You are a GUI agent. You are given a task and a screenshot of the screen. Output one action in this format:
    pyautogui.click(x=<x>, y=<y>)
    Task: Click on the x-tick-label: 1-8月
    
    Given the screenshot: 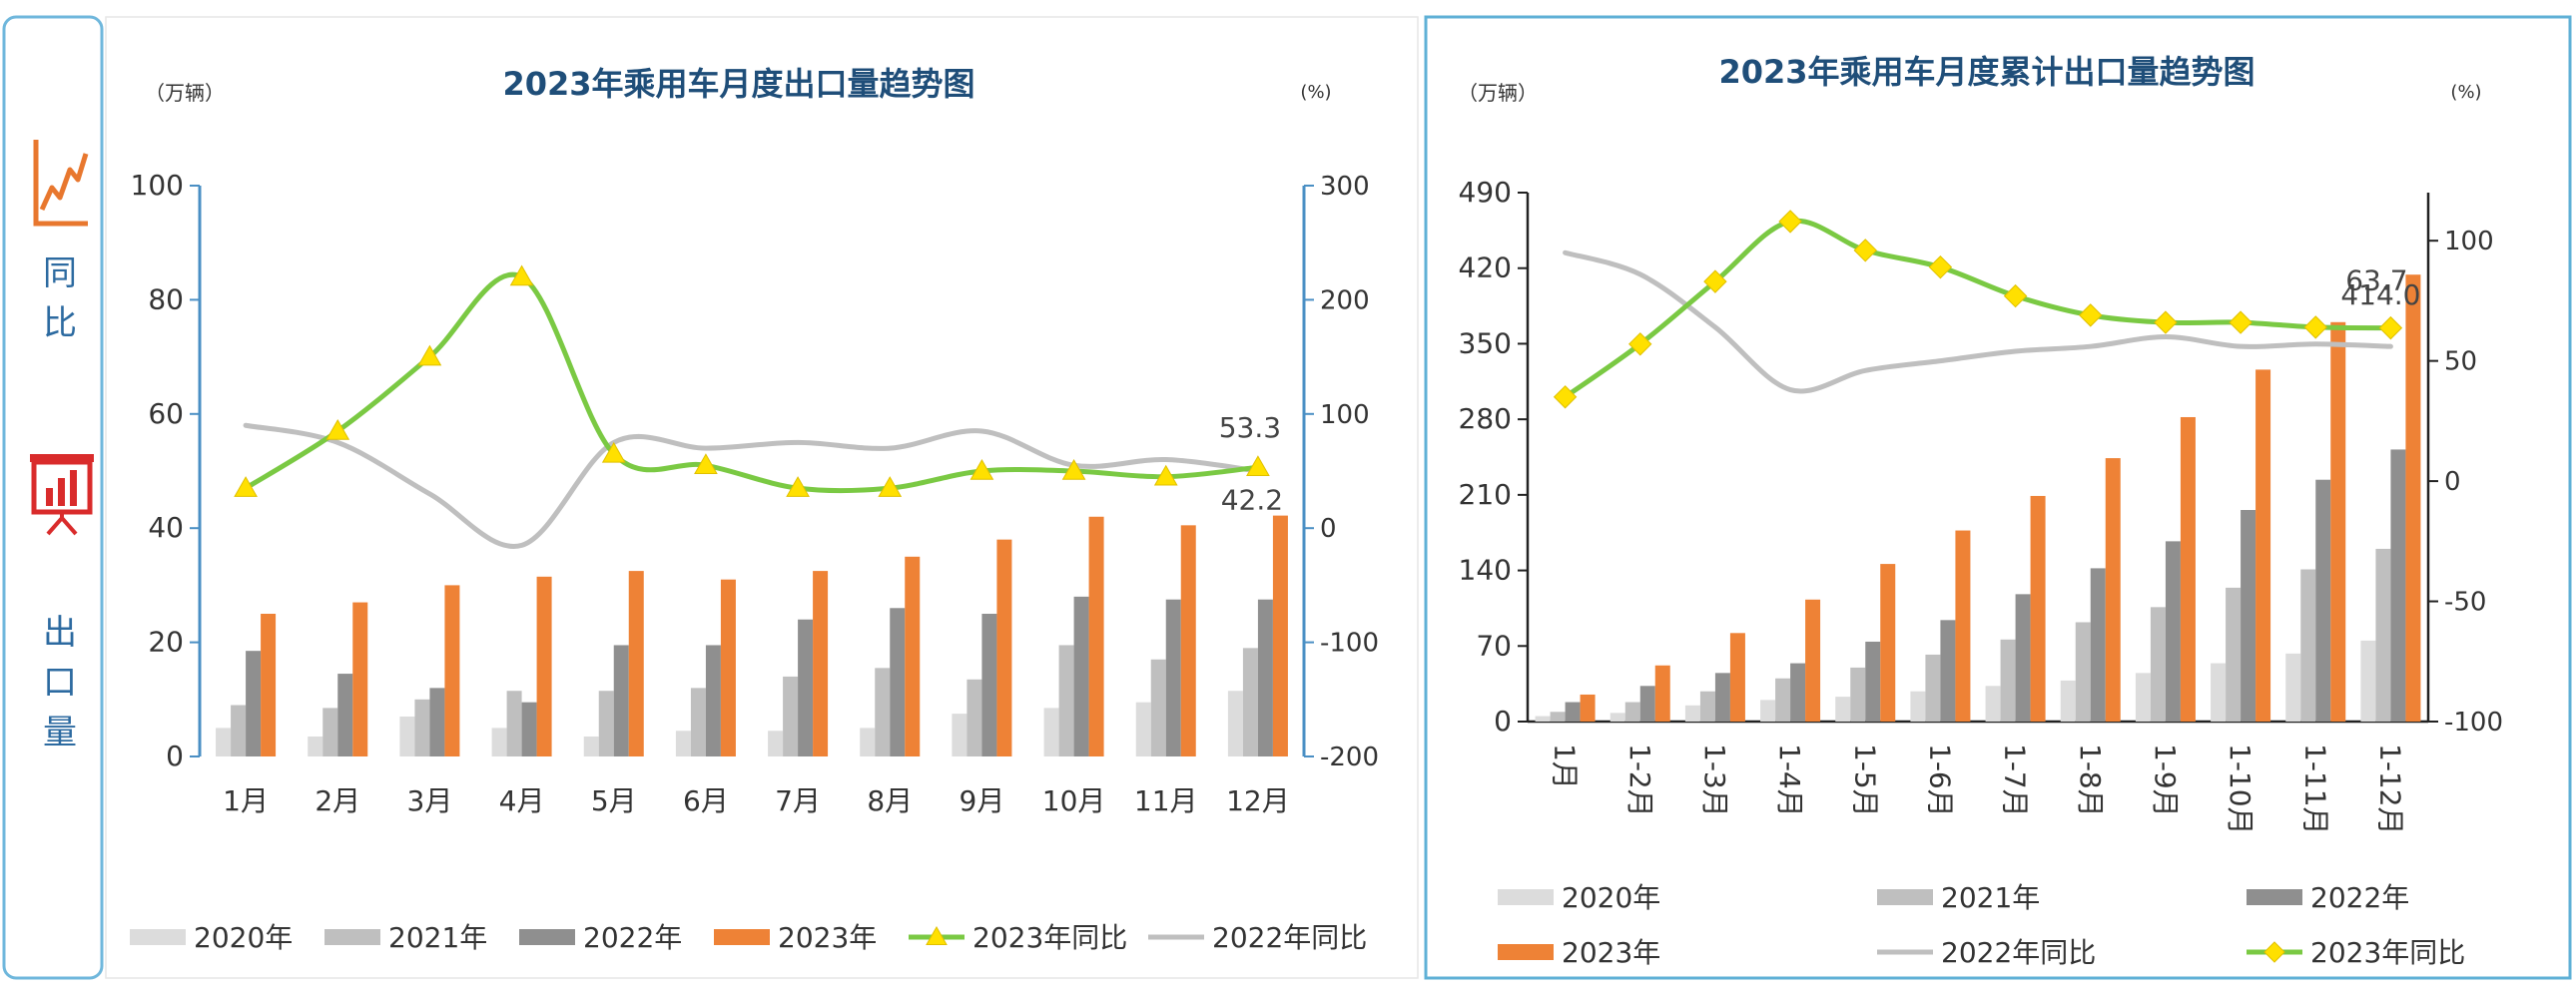 What is the action you would take?
    pyautogui.click(x=2090, y=780)
    